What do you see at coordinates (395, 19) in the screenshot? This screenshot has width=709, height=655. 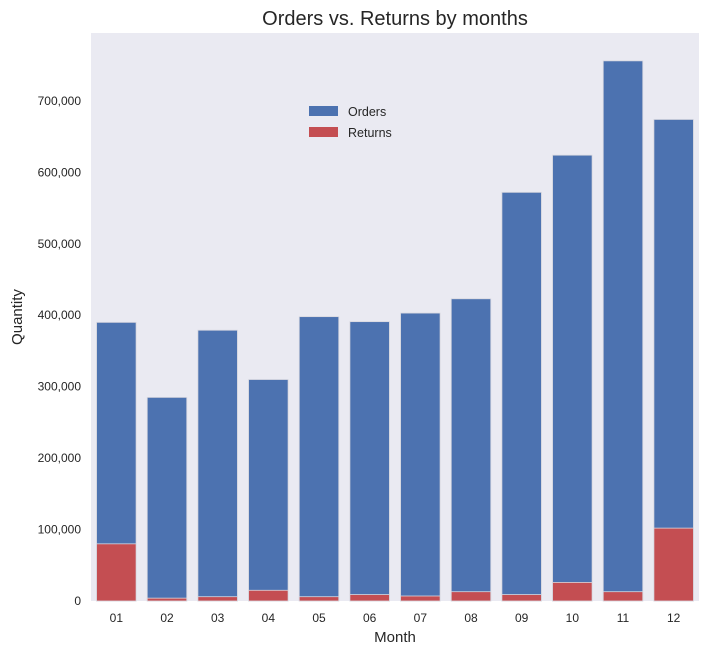 I see `chart-title: Orders vs. Returns by months` at bounding box center [395, 19].